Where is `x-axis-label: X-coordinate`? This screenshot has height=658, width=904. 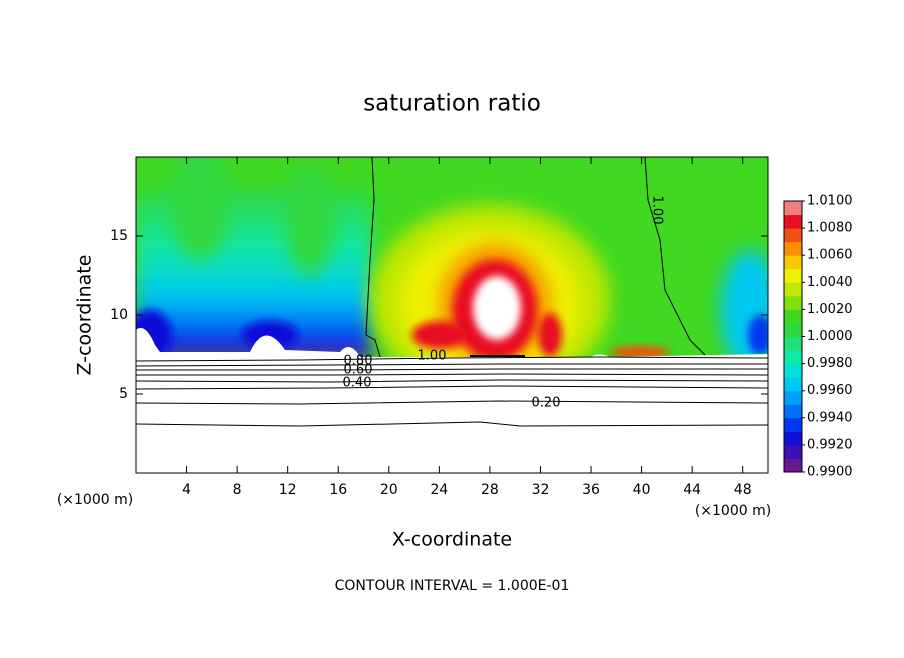
x-axis-label: X-coordinate is located at coordinates (452, 540).